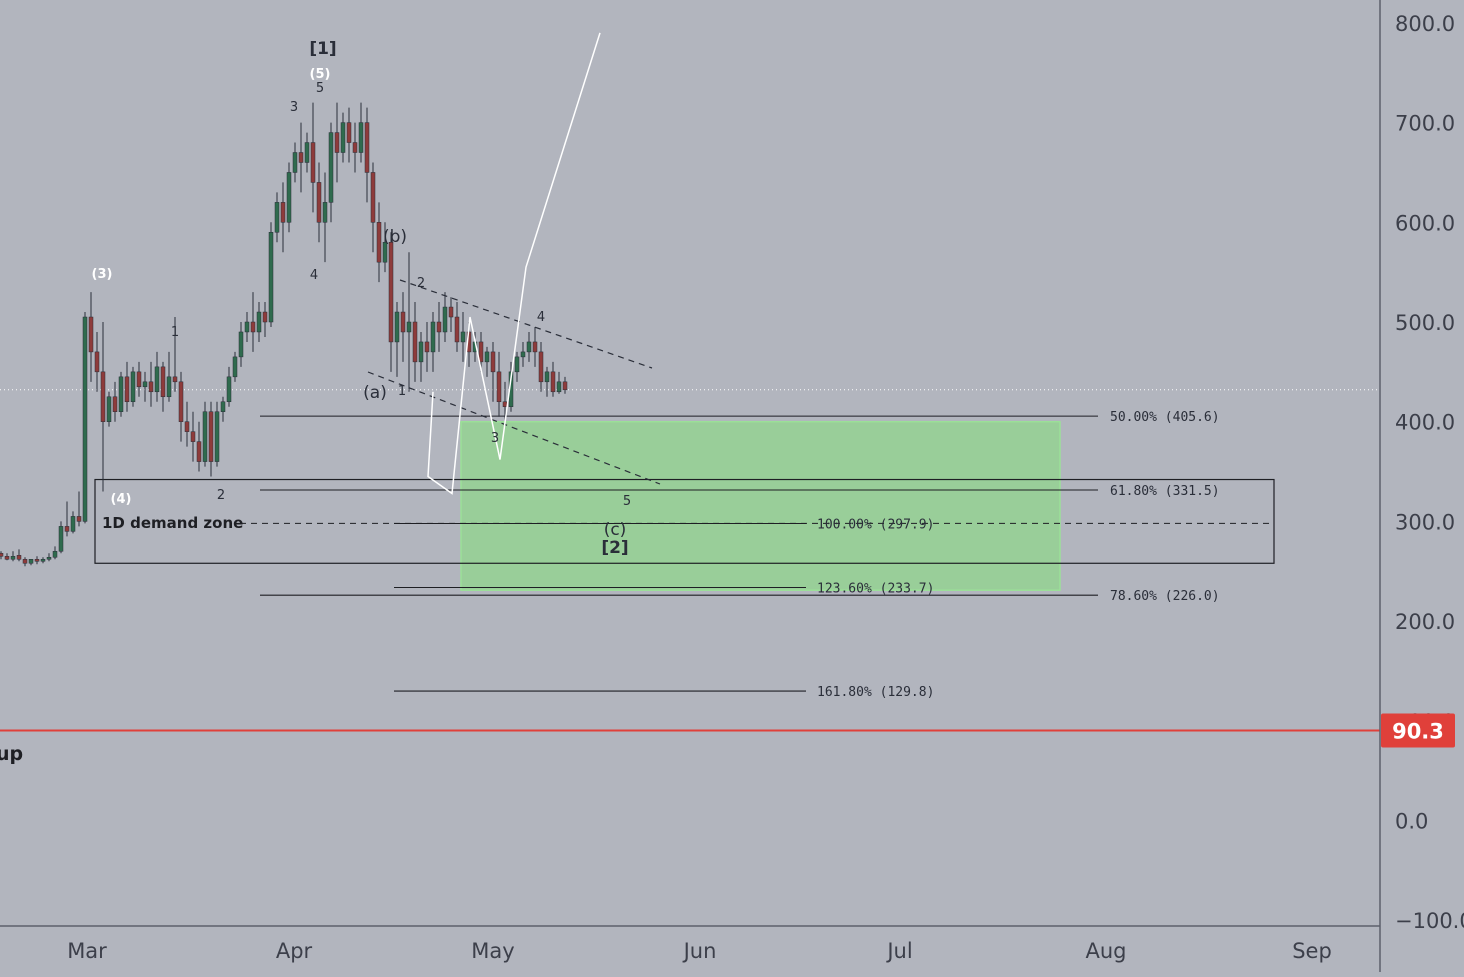 This screenshot has width=1464, height=977. I want to click on wave-label-4-top: 4, so click(314, 275).